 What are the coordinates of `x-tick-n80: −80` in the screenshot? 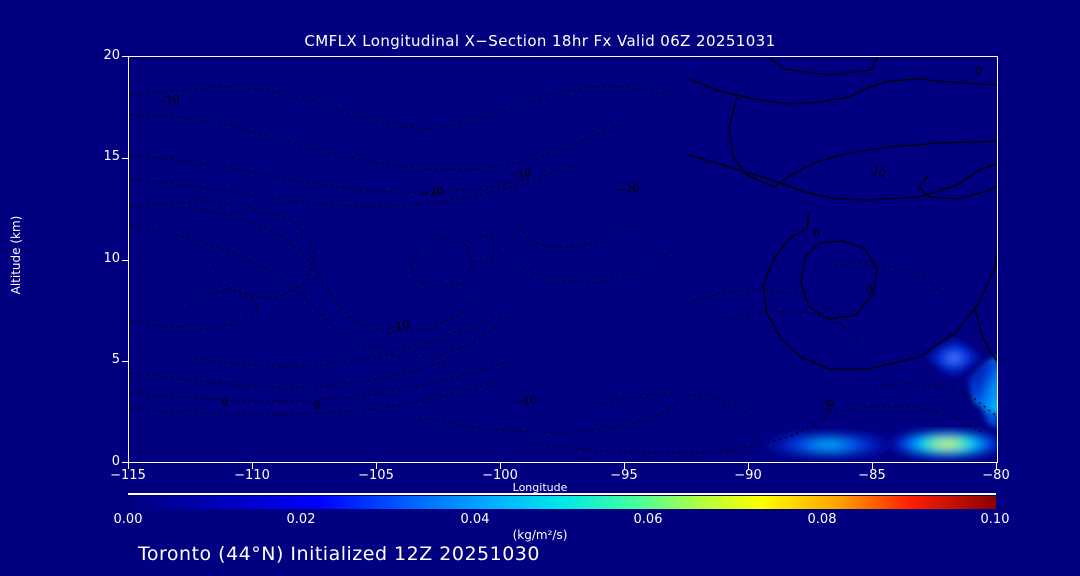 It's located at (996, 475).